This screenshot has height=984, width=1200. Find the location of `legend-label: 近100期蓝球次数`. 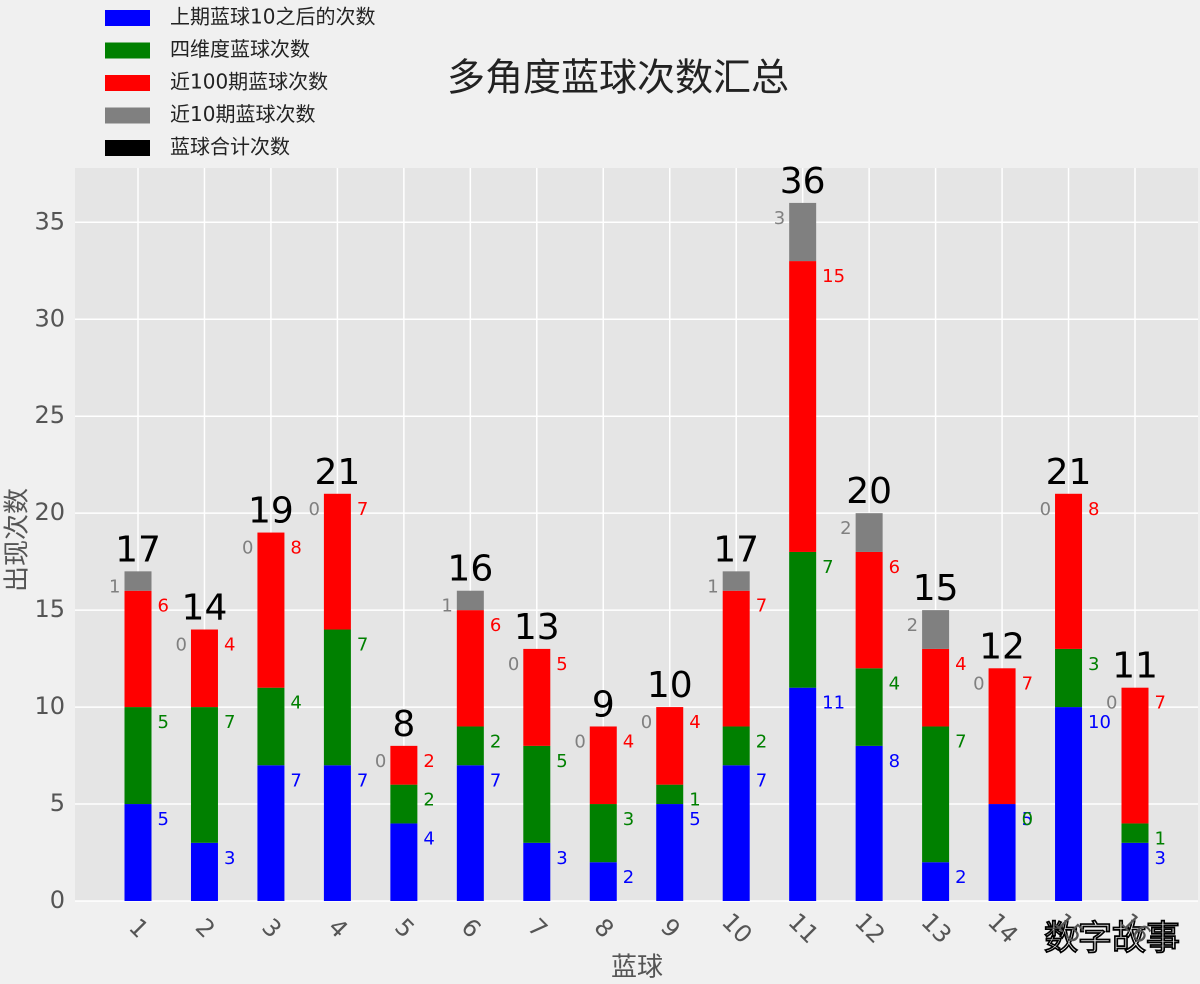

legend-label: 近100期蓝球次数 is located at coordinates (249, 82).